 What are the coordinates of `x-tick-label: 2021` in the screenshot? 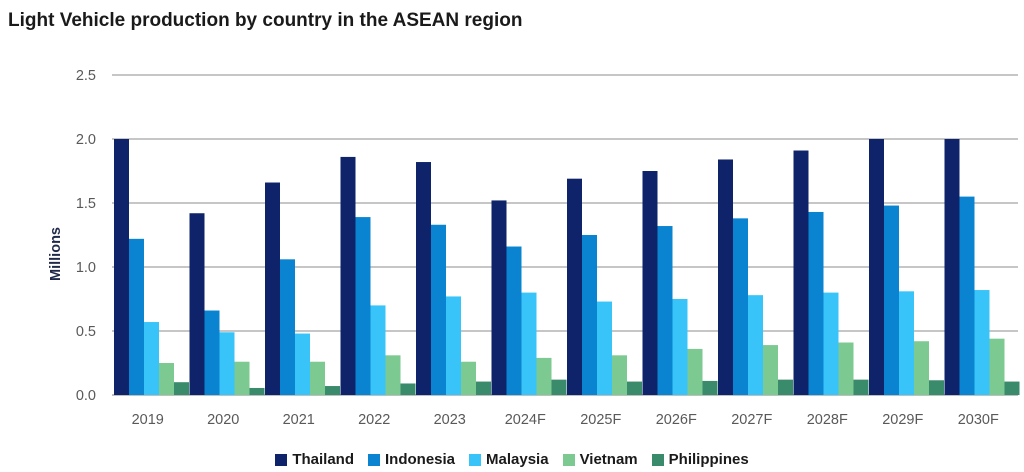 It's located at (299, 420).